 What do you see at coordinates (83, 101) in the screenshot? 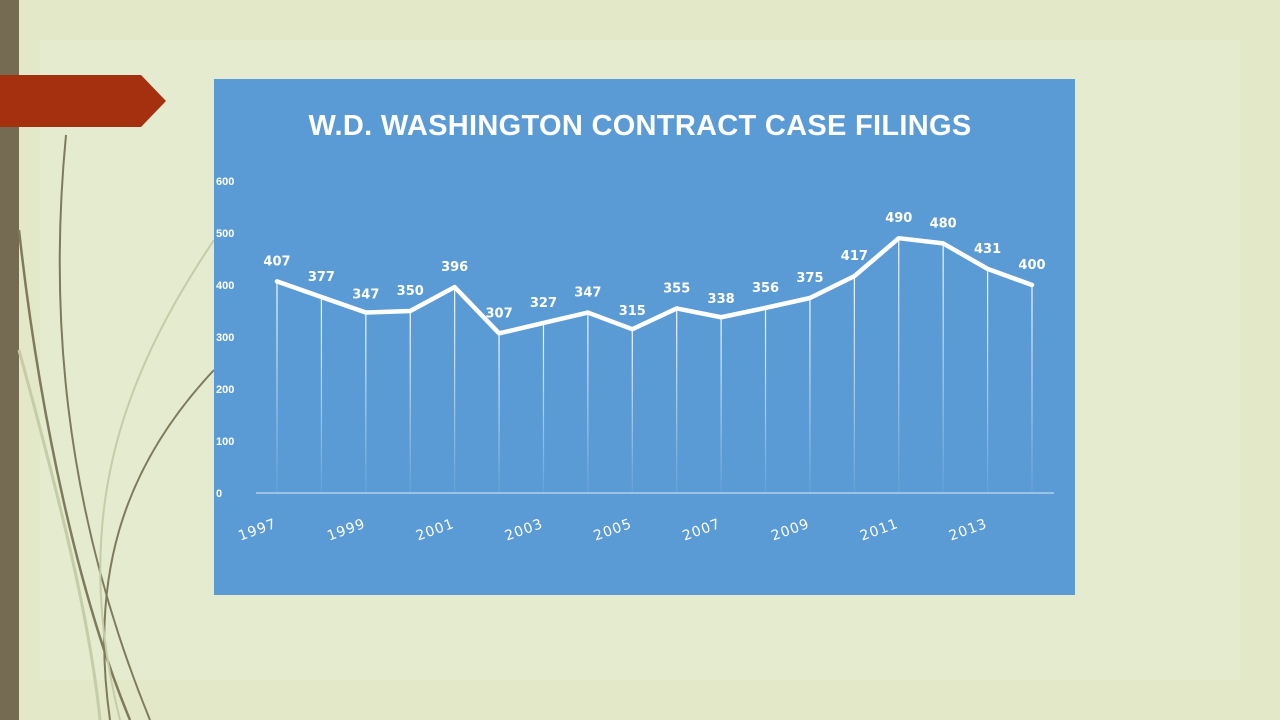
I see `red-accent-tab` at bounding box center [83, 101].